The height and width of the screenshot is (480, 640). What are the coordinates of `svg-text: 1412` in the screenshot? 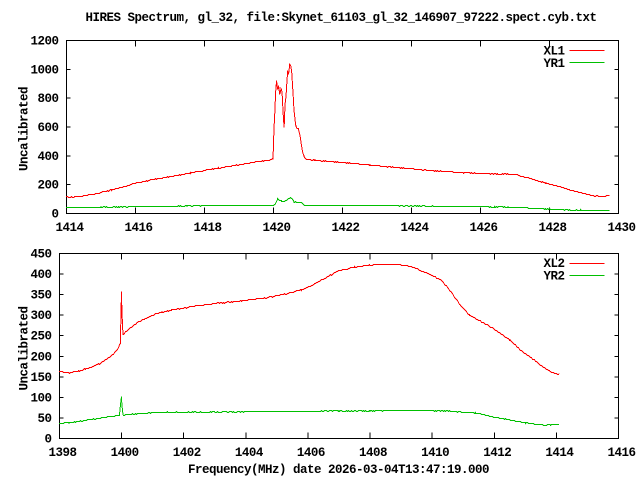 It's located at (497, 453).